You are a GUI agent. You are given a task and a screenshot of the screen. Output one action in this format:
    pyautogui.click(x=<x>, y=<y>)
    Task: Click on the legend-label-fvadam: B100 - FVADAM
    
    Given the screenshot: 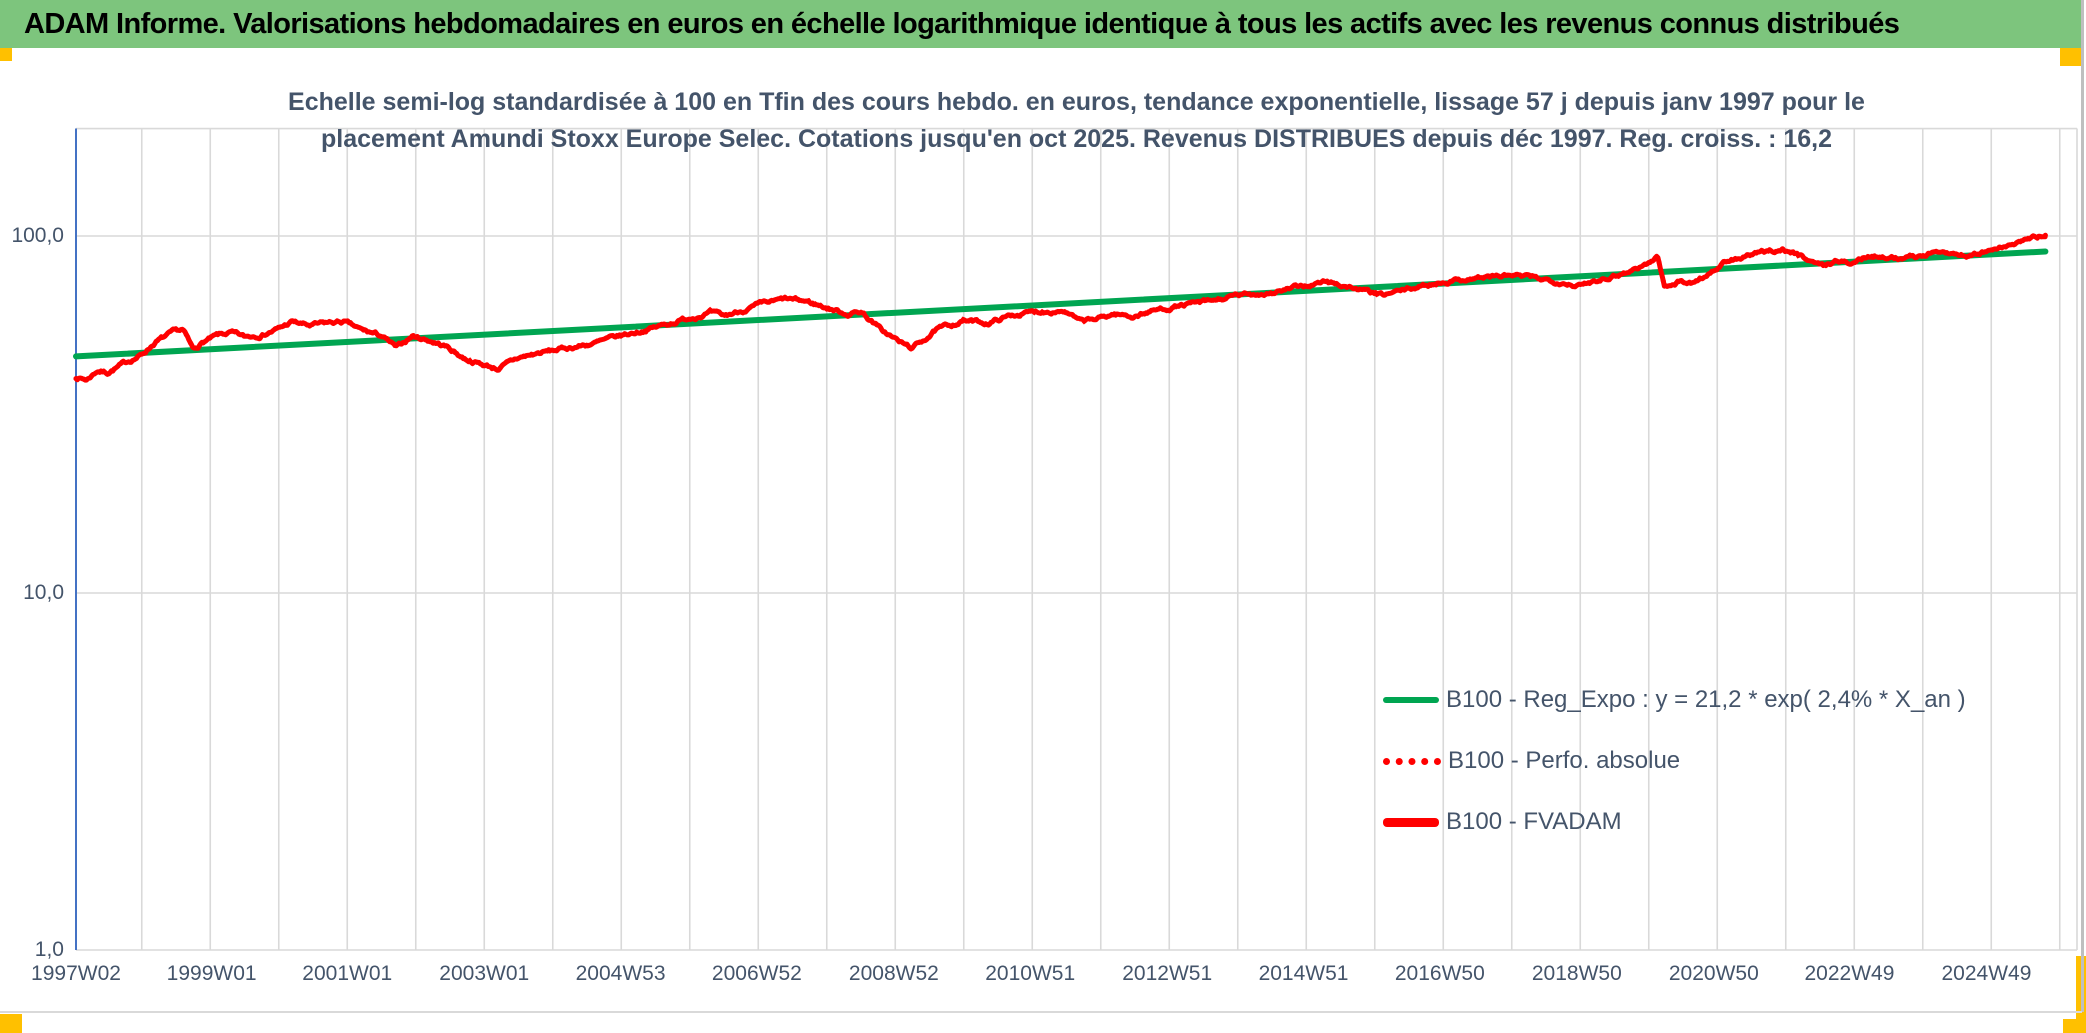 What is the action you would take?
    pyautogui.click(x=1534, y=821)
    